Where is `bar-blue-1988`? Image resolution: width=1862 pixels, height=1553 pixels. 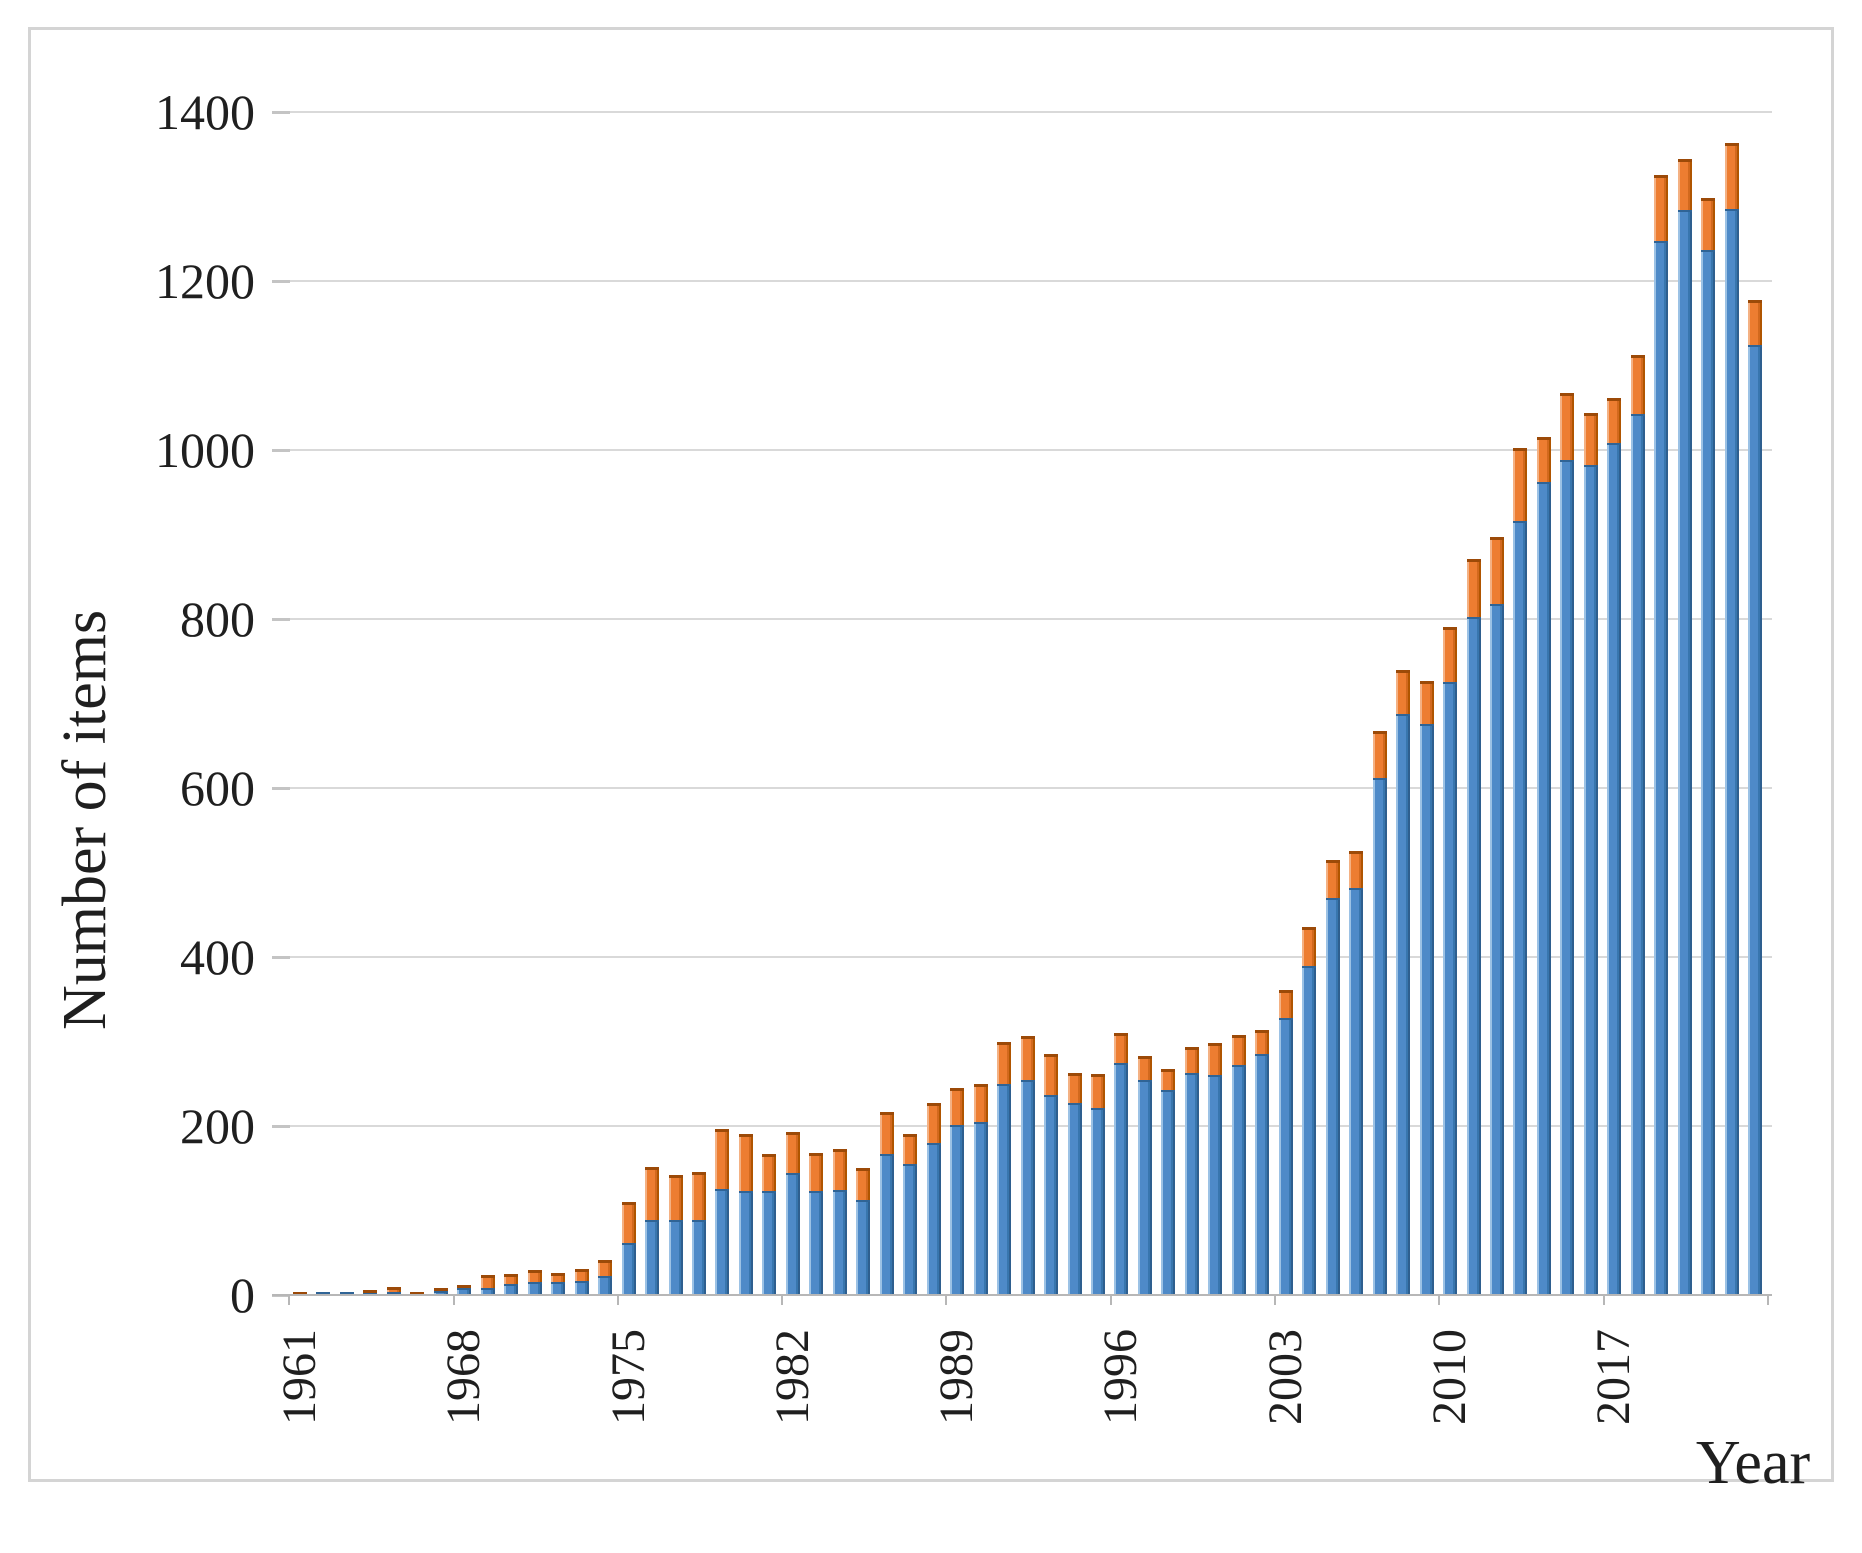
bar-blue-1988 is located at coordinates (933, 1218).